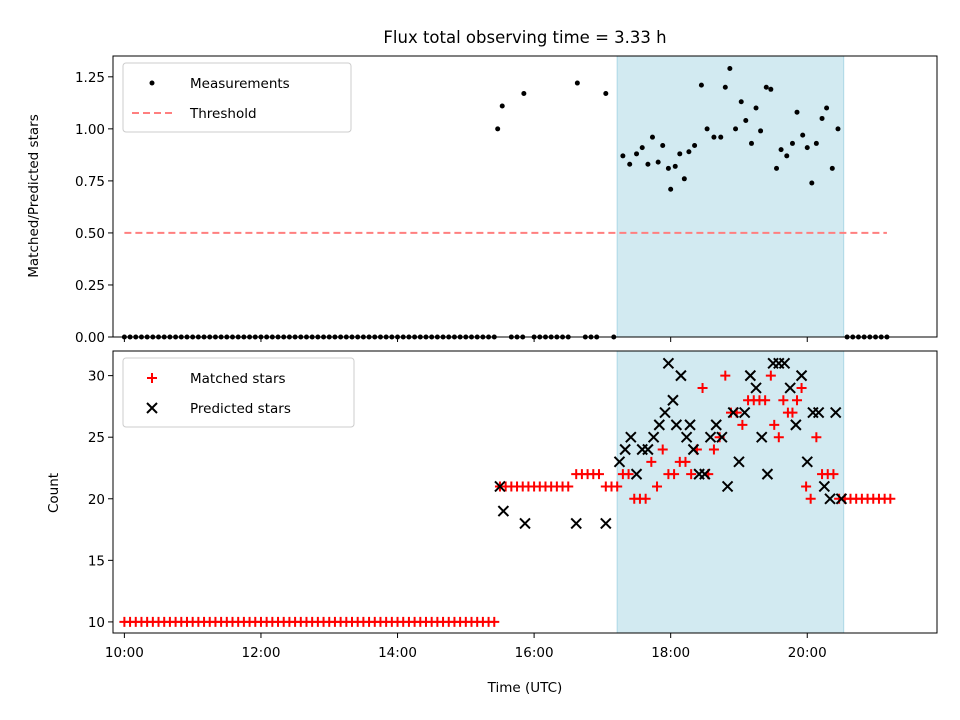  What do you see at coordinates (90, 234) in the screenshot?
I see `top-y-tick-label: 0.50` at bounding box center [90, 234].